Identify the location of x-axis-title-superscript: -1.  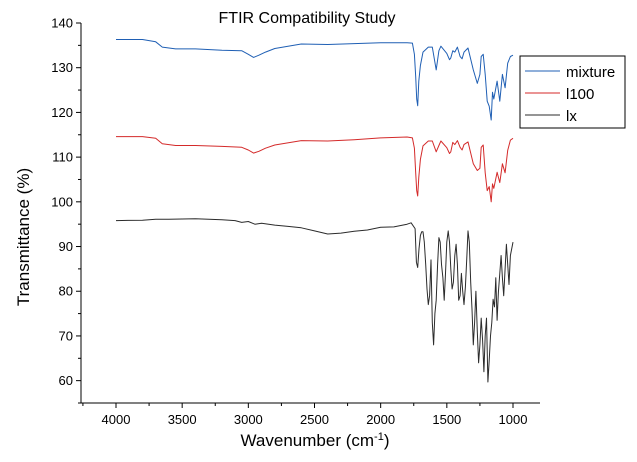
(379, 437).